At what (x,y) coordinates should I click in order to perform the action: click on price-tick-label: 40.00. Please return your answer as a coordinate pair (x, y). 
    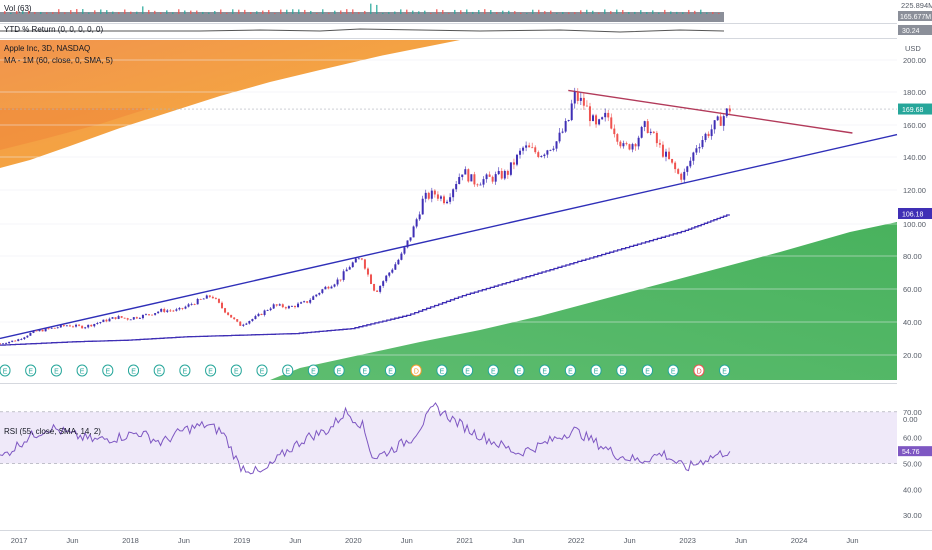
    Looking at the image, I should click on (912, 322).